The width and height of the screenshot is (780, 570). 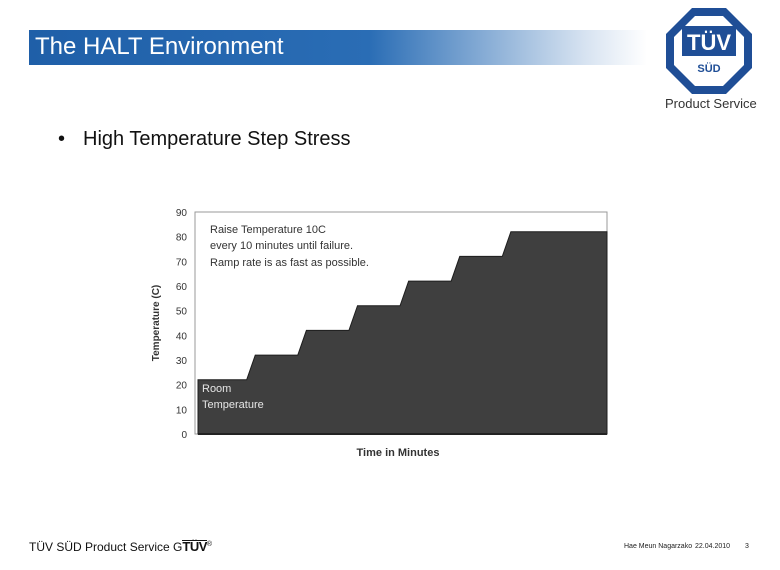 I want to click on logo-caption: Product Service, so click(x=711, y=103).